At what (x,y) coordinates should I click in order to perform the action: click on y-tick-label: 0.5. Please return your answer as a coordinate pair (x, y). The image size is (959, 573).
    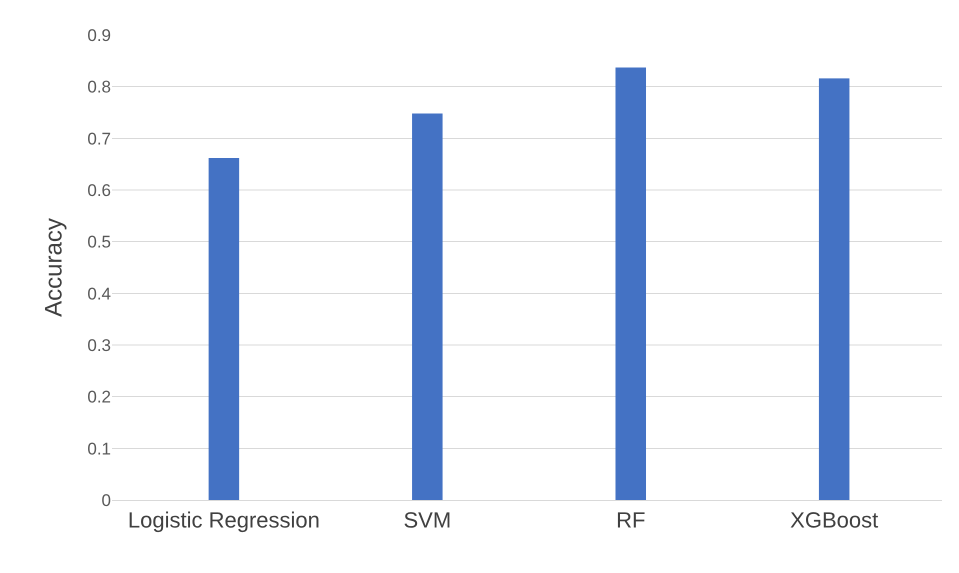
    Looking at the image, I should click on (99, 242).